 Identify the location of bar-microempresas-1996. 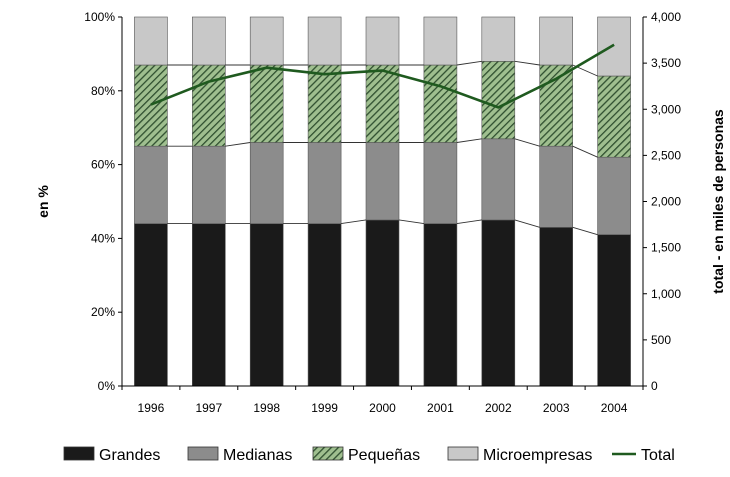
(151, 41).